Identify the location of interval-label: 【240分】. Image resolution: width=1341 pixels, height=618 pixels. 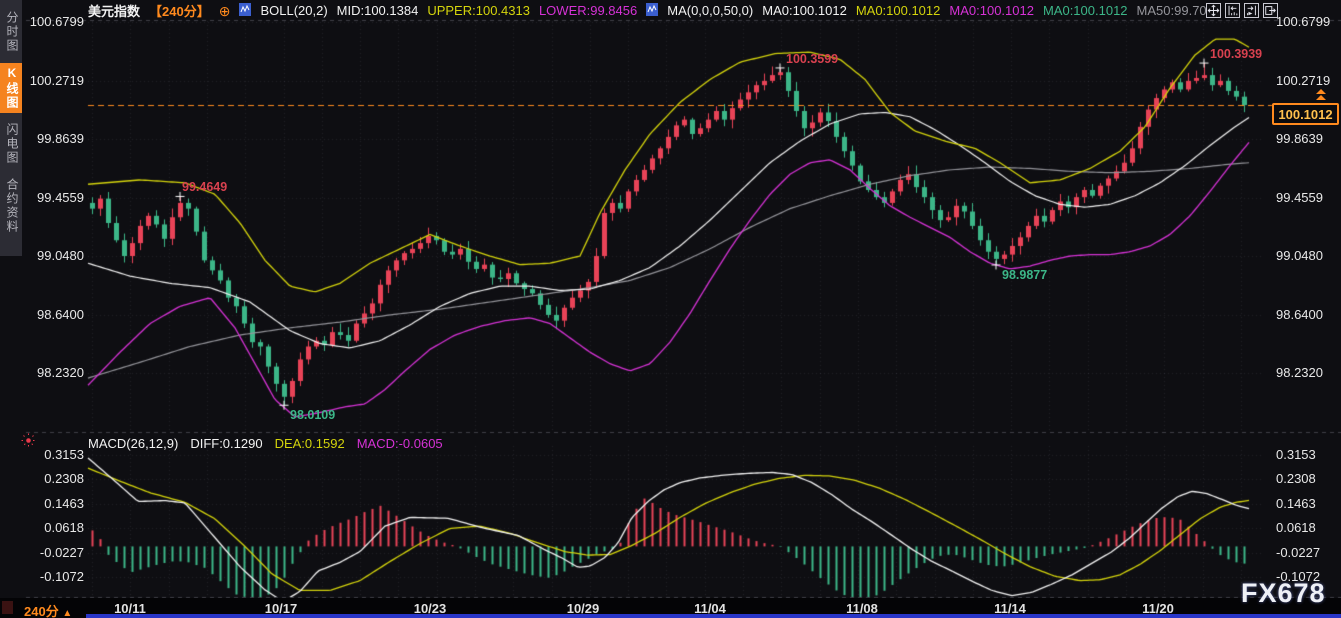
(179, 11).